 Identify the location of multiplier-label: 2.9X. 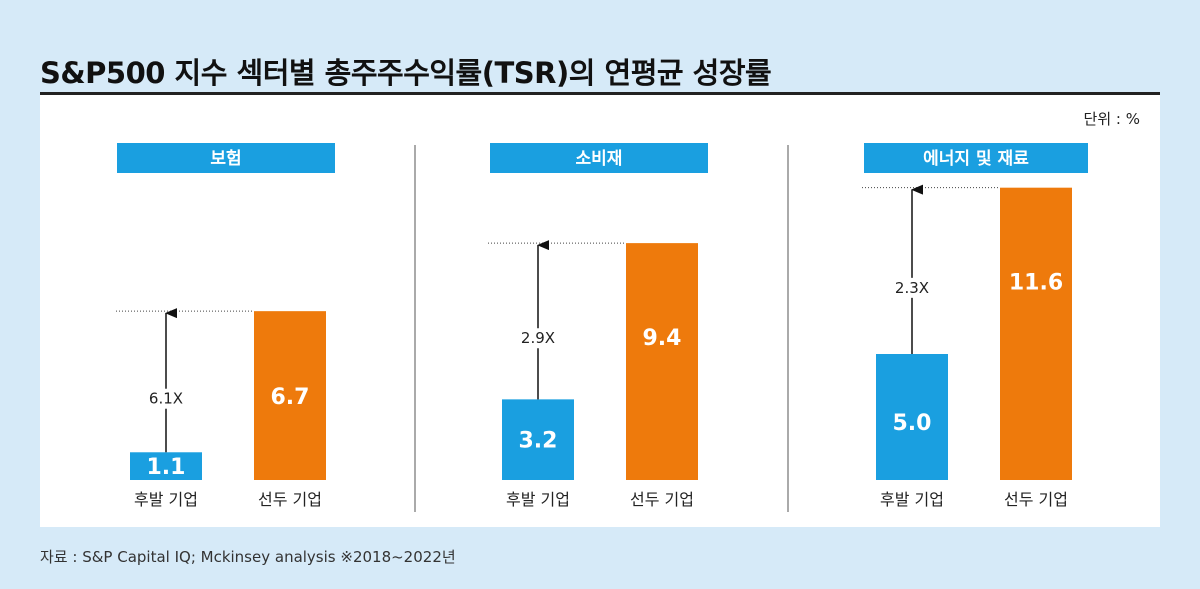
(538, 338).